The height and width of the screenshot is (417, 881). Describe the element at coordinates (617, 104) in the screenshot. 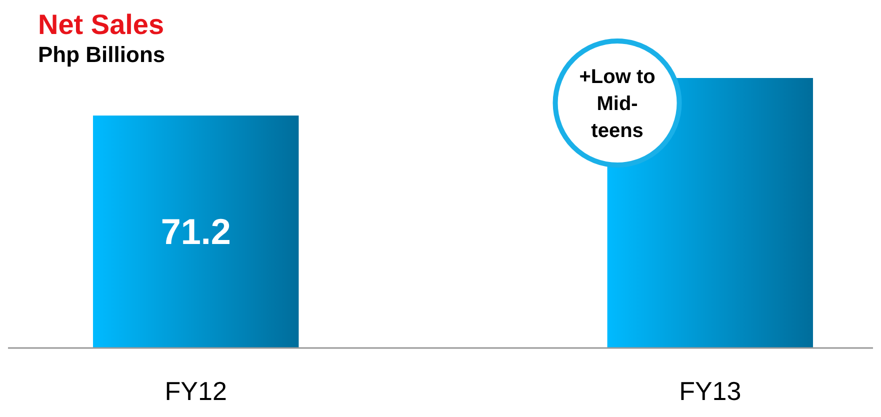

I see `annotation: +Low to Mid-teens` at that location.